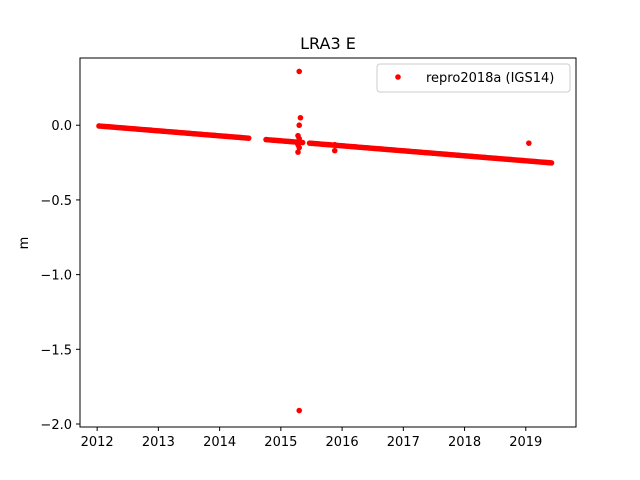 This screenshot has width=640, height=480. I want to click on legend: repro2018a (IGS14), so click(473, 78).